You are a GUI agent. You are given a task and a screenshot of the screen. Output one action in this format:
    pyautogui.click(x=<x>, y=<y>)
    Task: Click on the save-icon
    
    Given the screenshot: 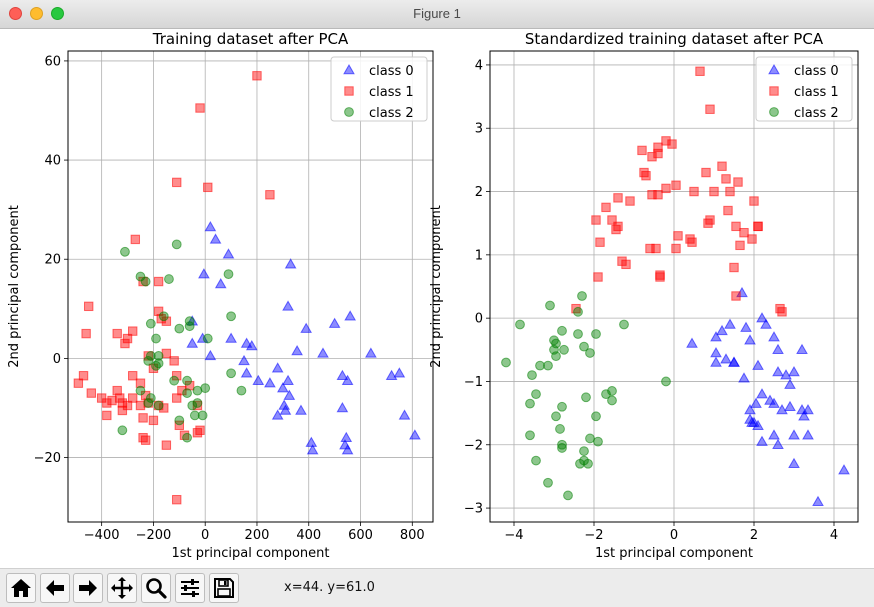 What is the action you would take?
    pyautogui.click(x=224, y=588)
    